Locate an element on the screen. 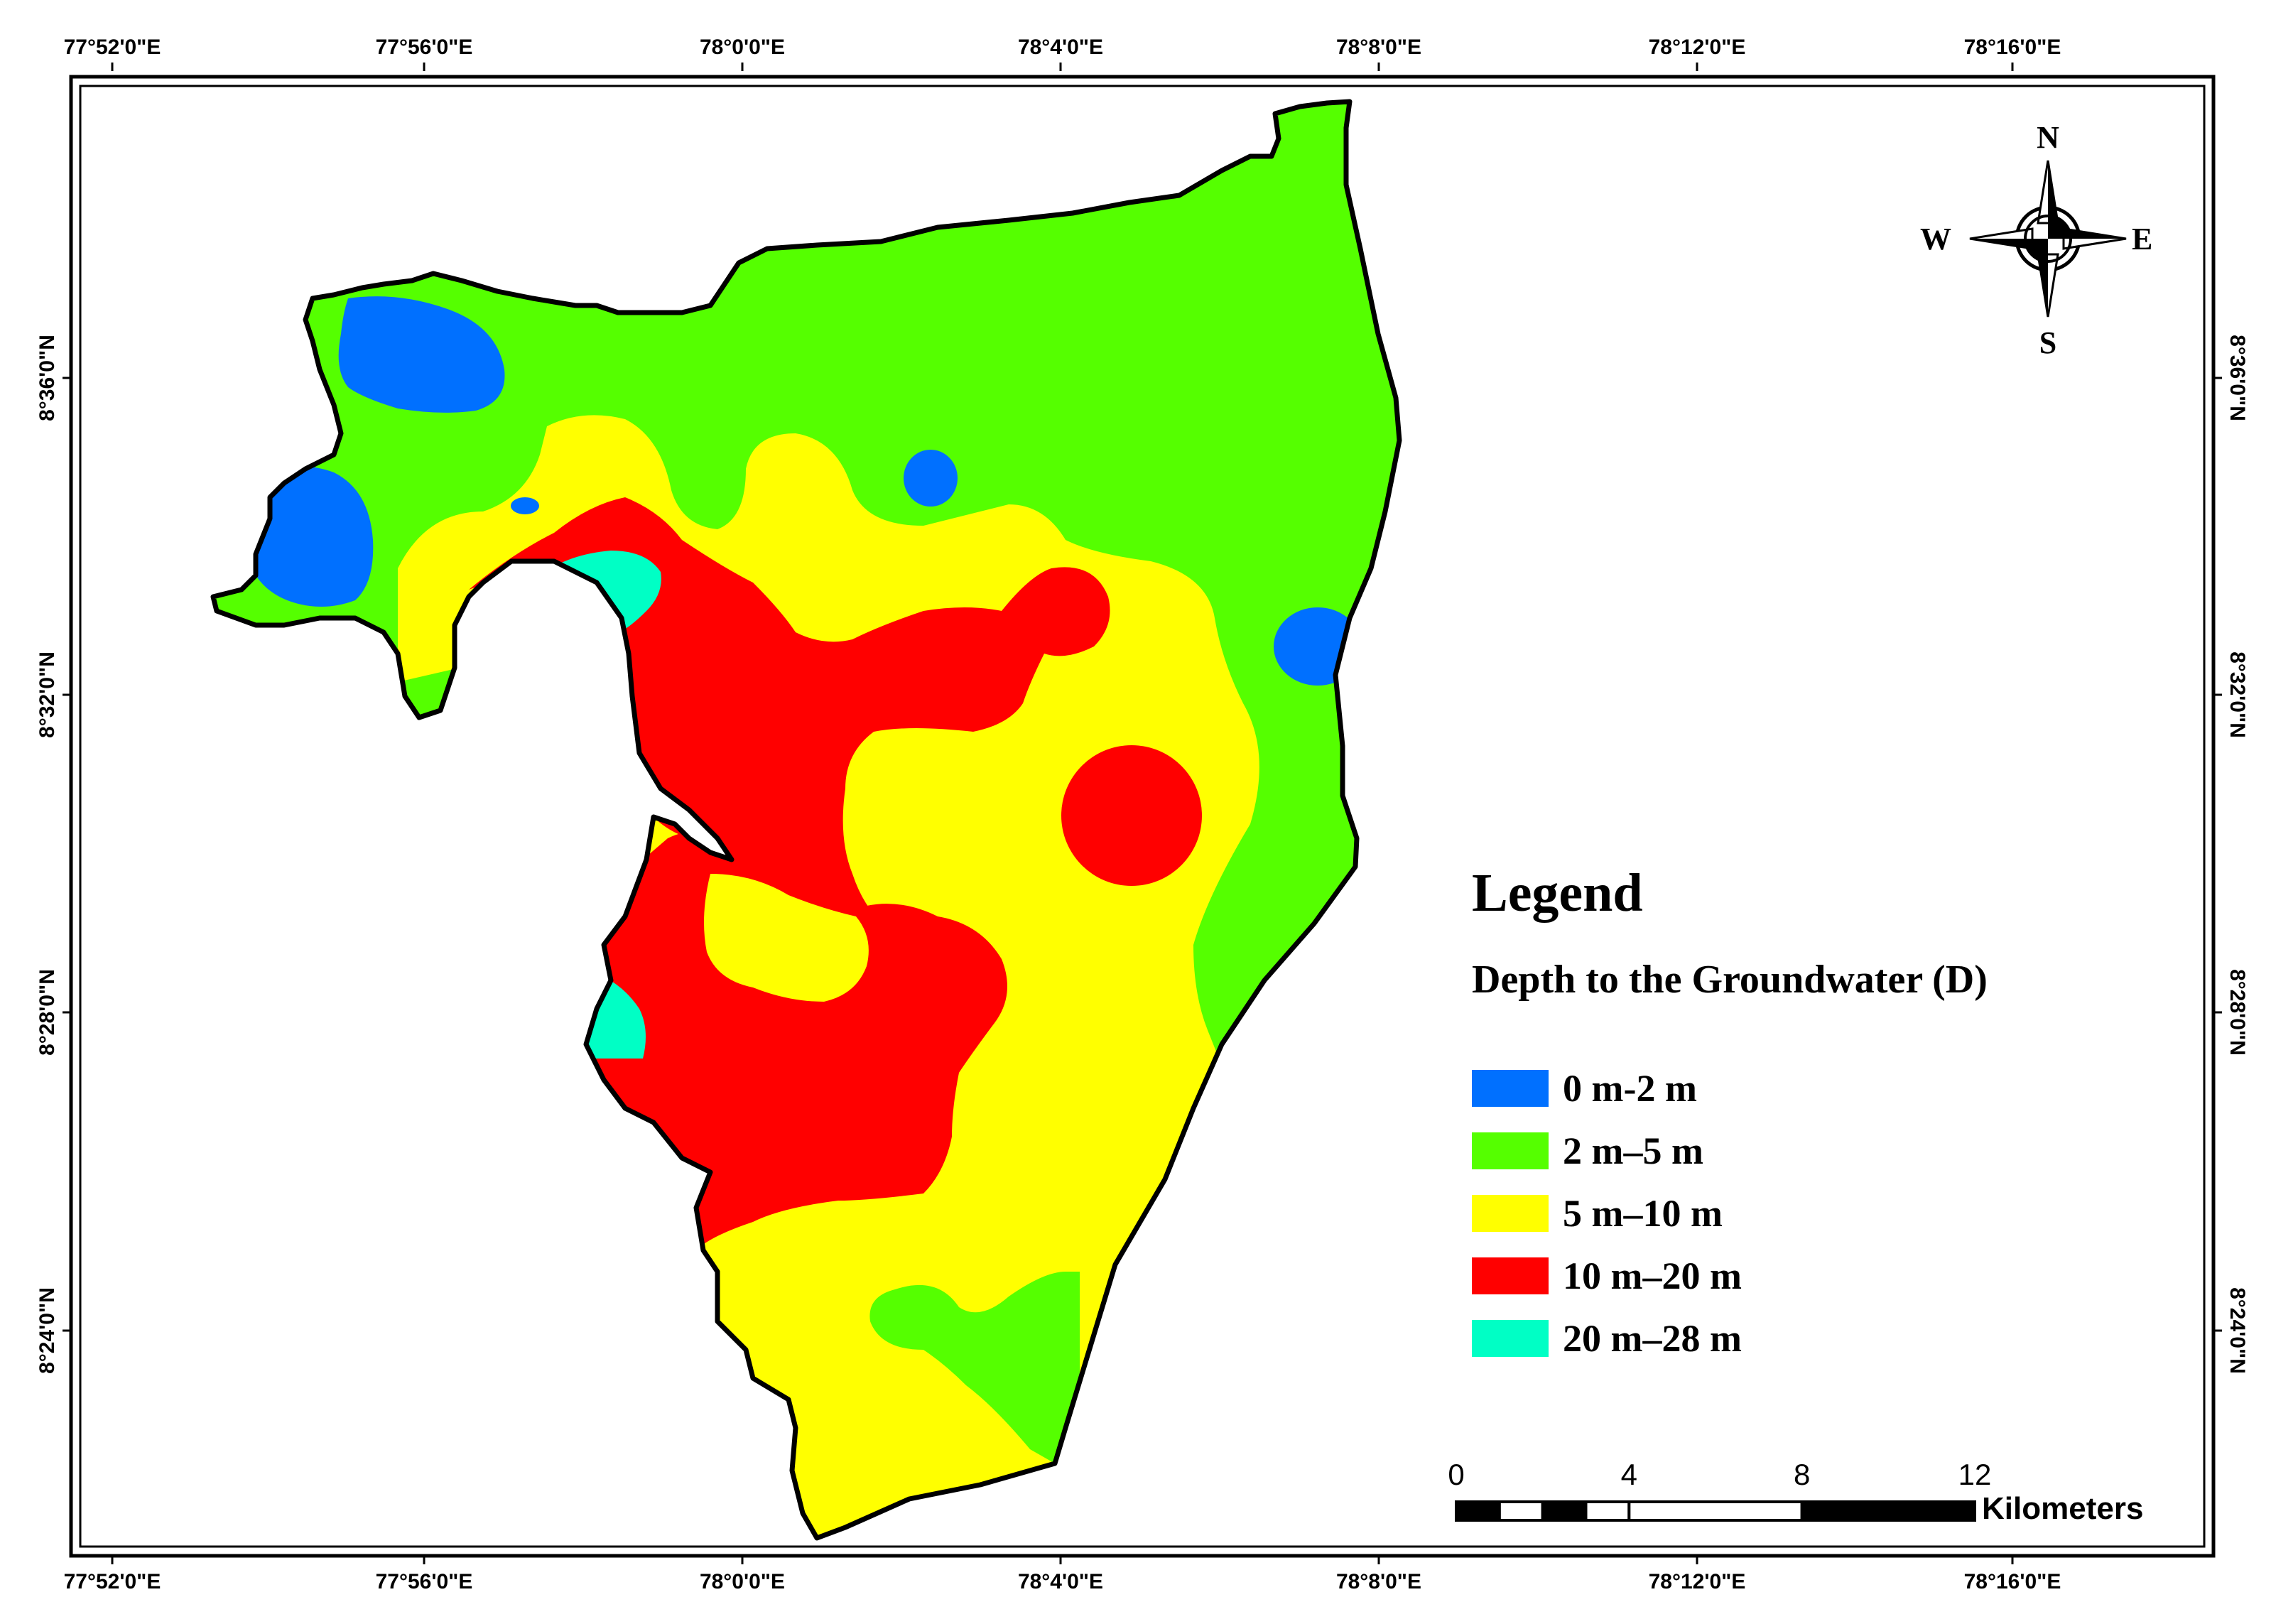 The image size is (2271, 1624). legend-item-label: 2 m–5 m is located at coordinates (1633, 1151).